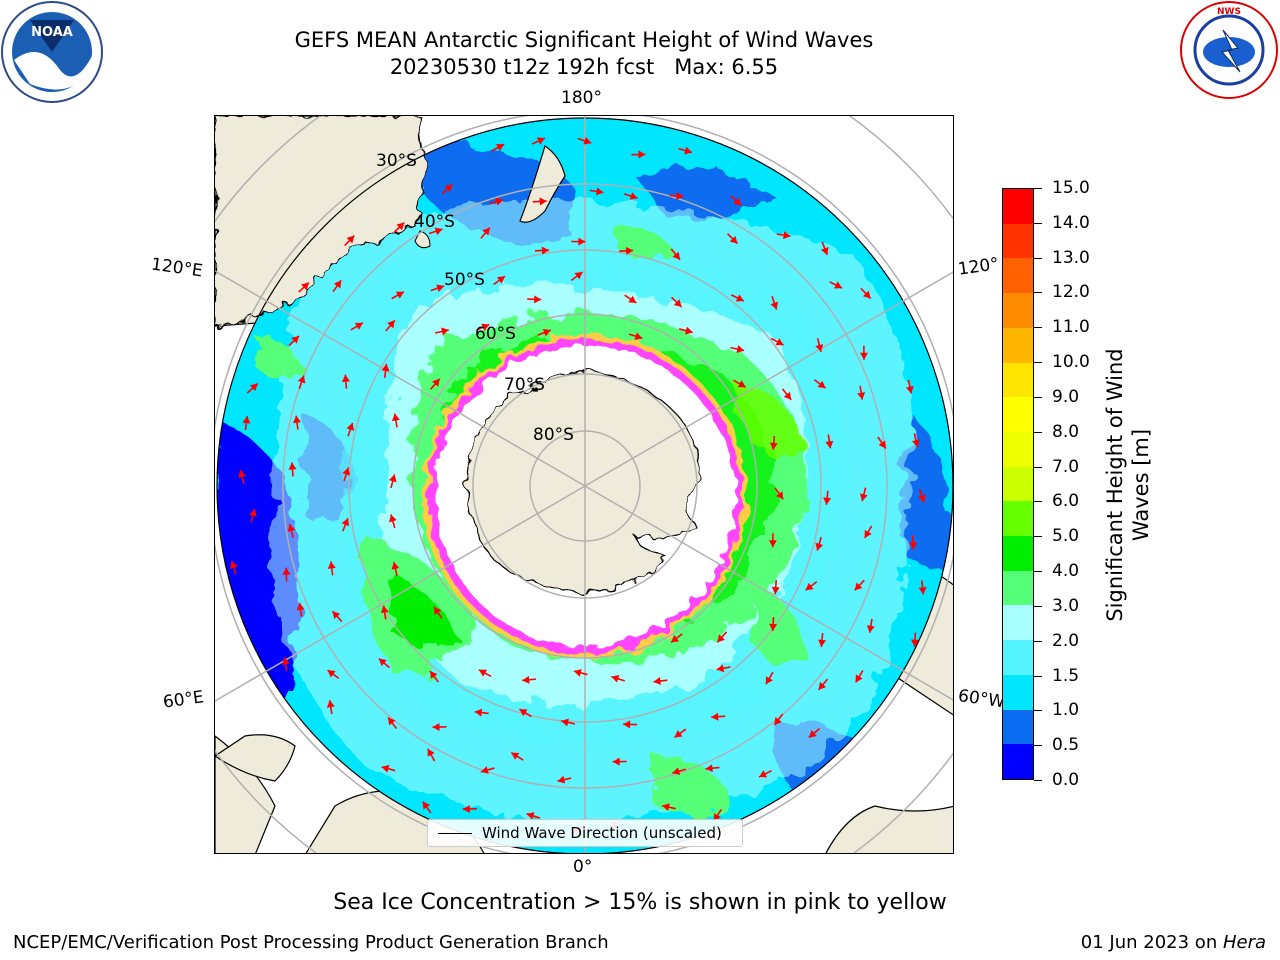  What do you see at coordinates (1066, 396) in the screenshot?
I see `colorbar-tick-label: 9.0` at bounding box center [1066, 396].